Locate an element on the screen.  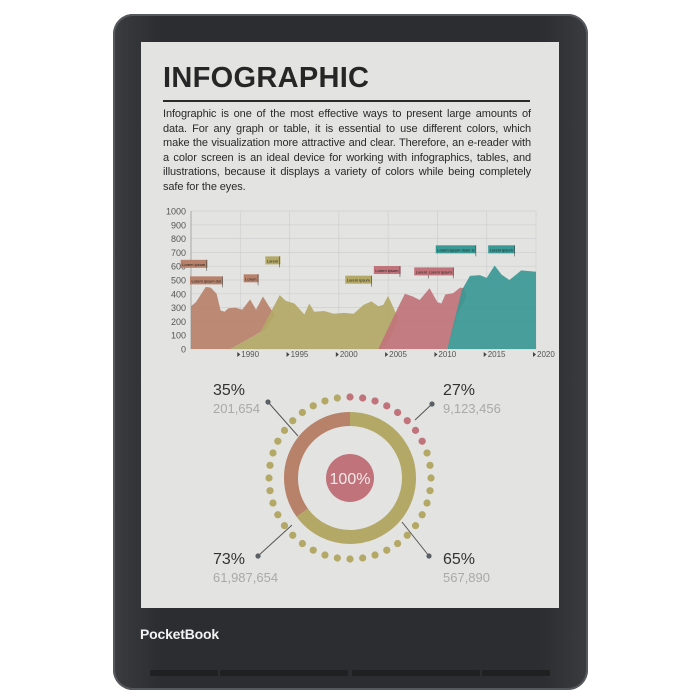
callout-pct: 27% is located at coordinates (459, 390).